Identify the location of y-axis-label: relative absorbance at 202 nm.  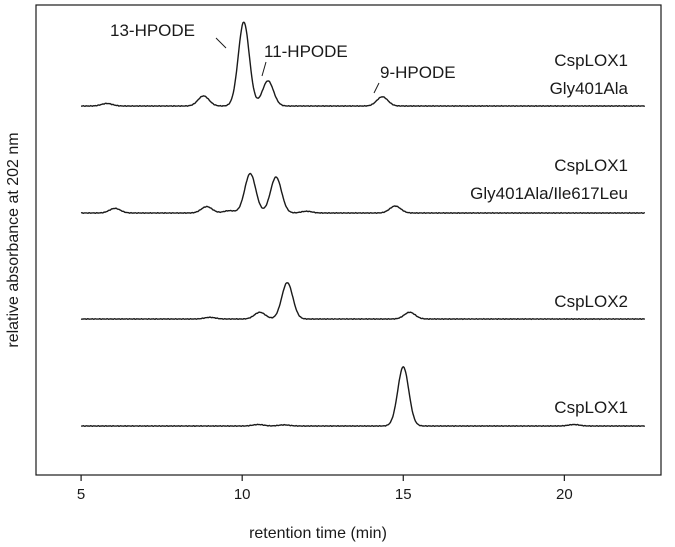
(13, 239).